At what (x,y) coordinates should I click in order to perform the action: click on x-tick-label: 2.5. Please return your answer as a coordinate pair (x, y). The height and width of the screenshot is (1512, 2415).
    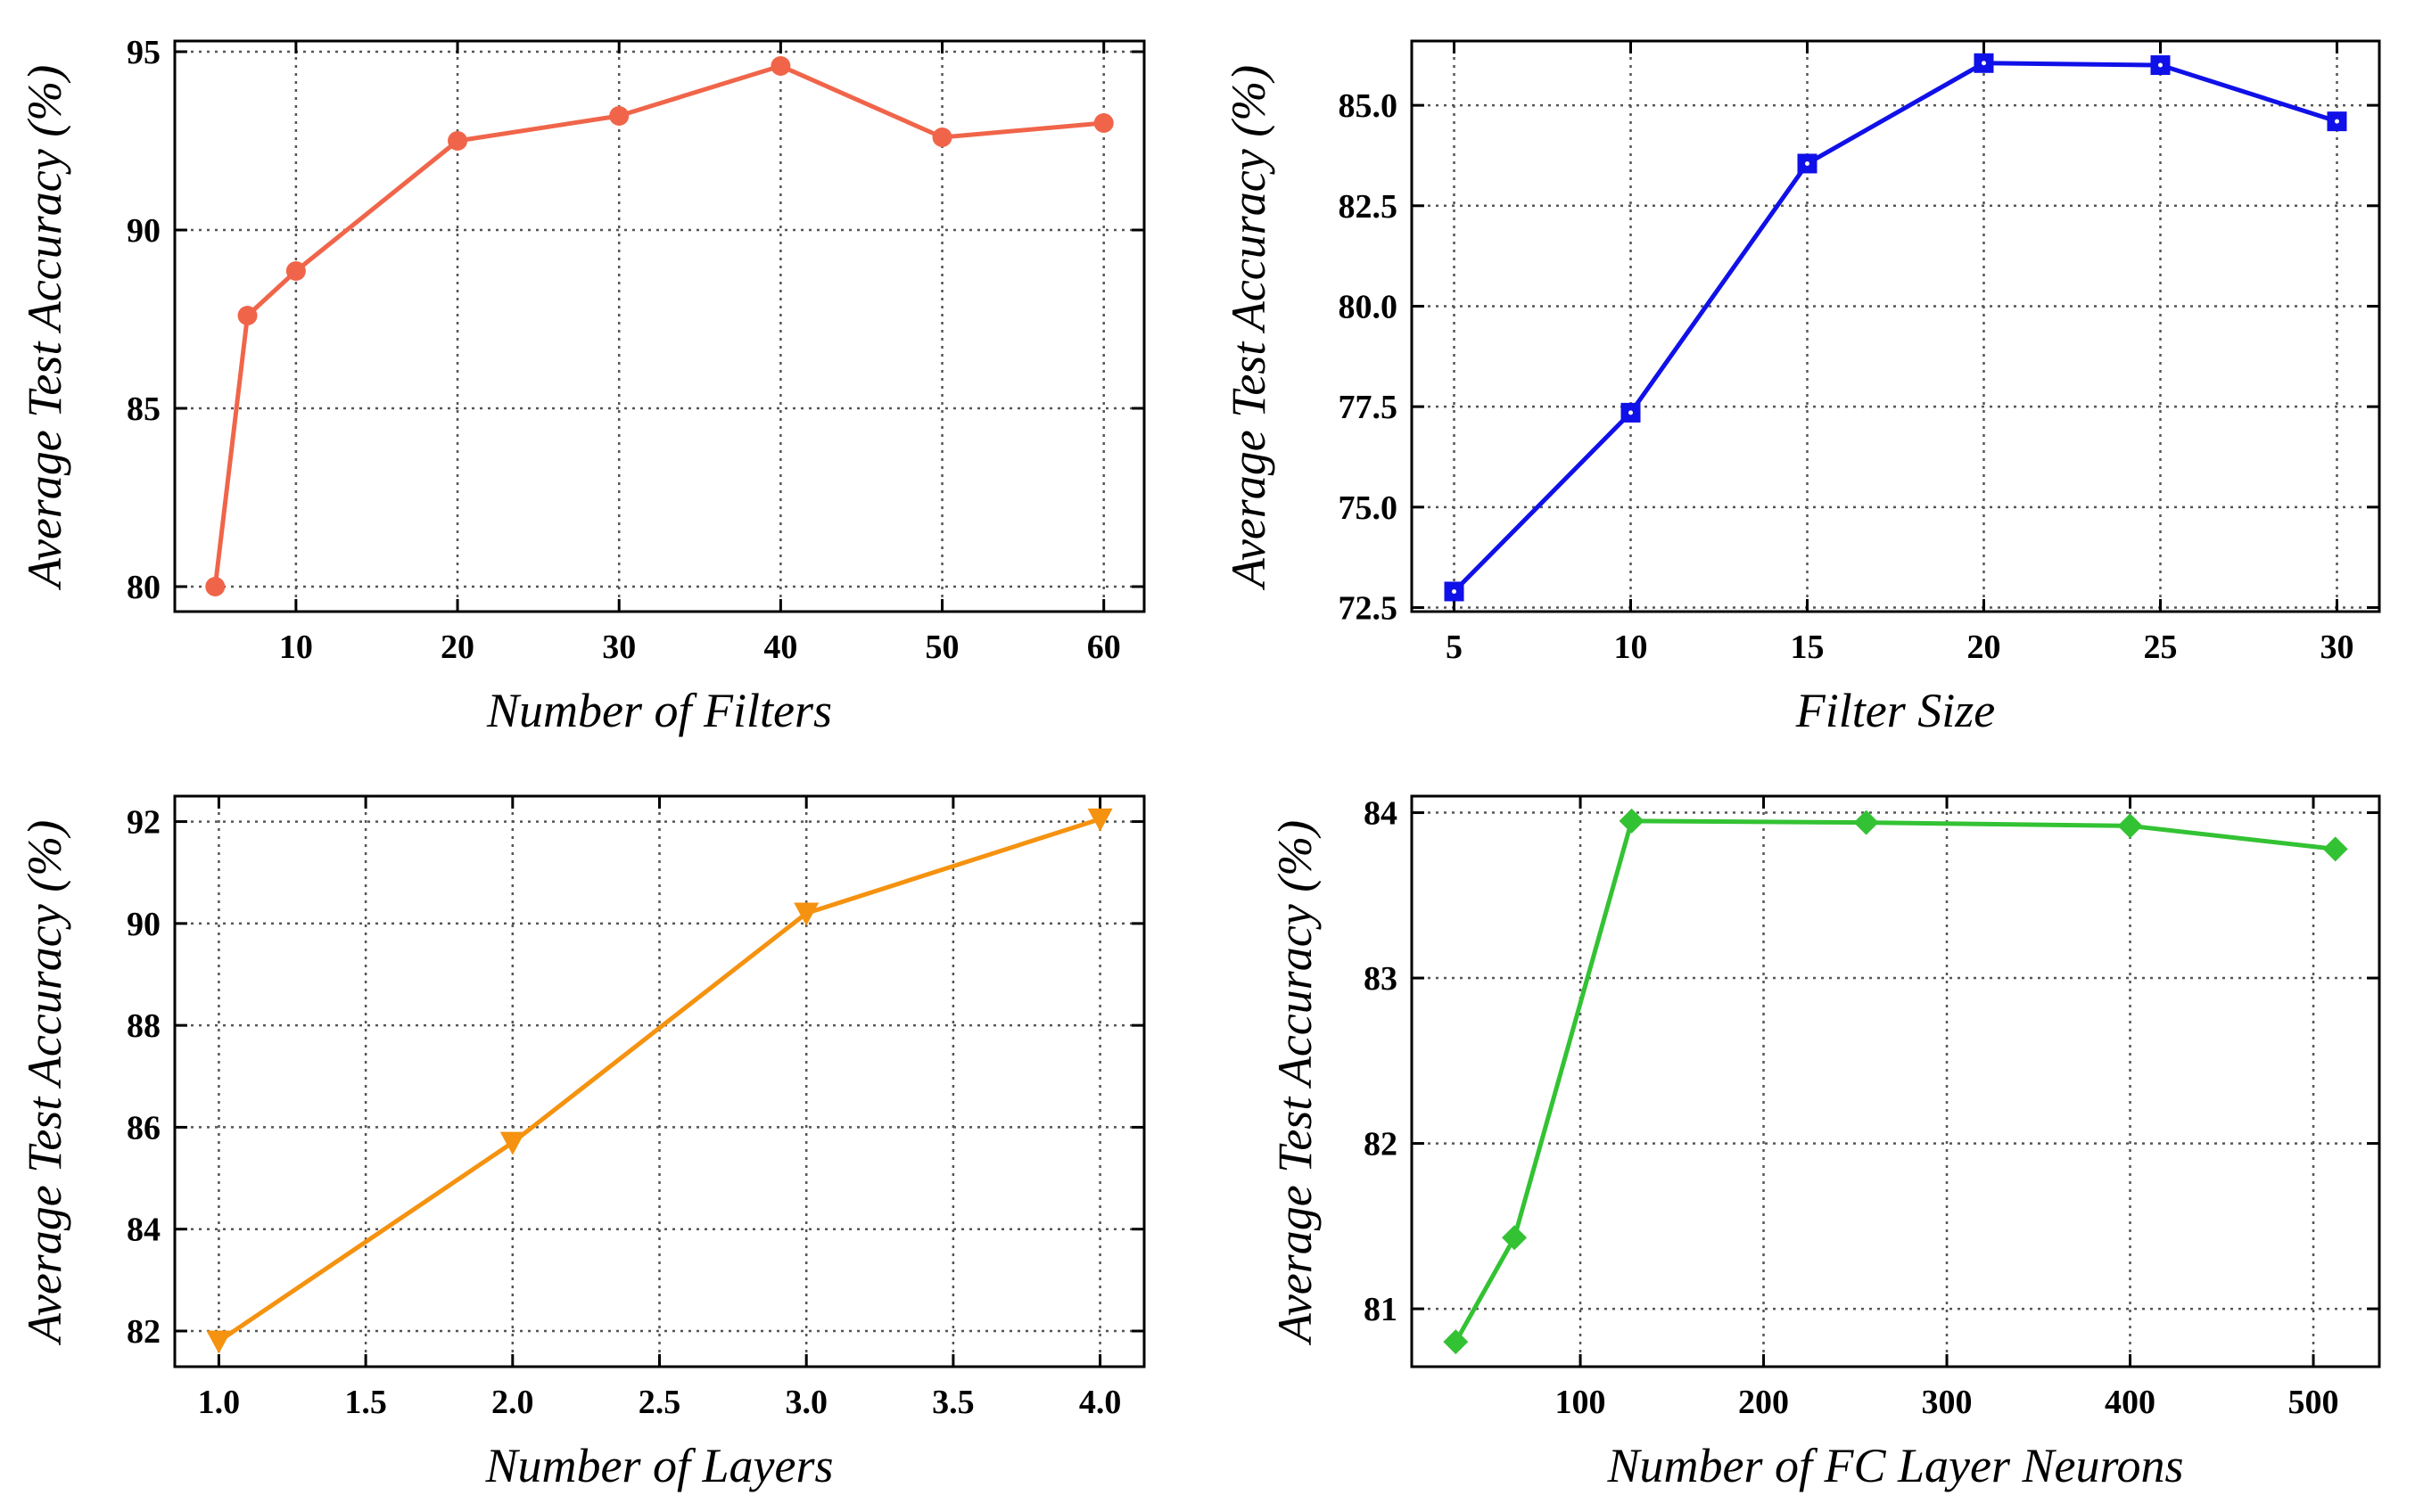
    Looking at the image, I should click on (660, 1402).